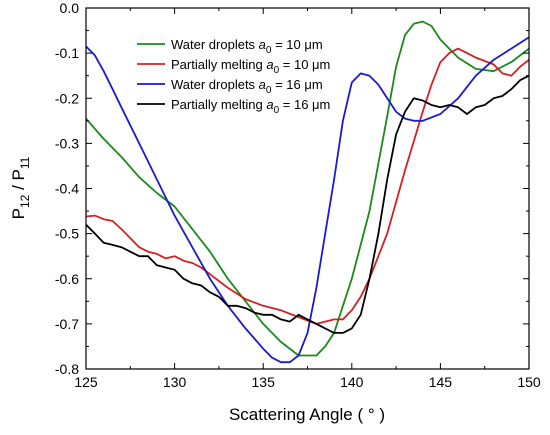 This screenshot has width=550, height=435. Describe the element at coordinates (18, 213) in the screenshot. I see `y-axis-title-main: P` at that location.